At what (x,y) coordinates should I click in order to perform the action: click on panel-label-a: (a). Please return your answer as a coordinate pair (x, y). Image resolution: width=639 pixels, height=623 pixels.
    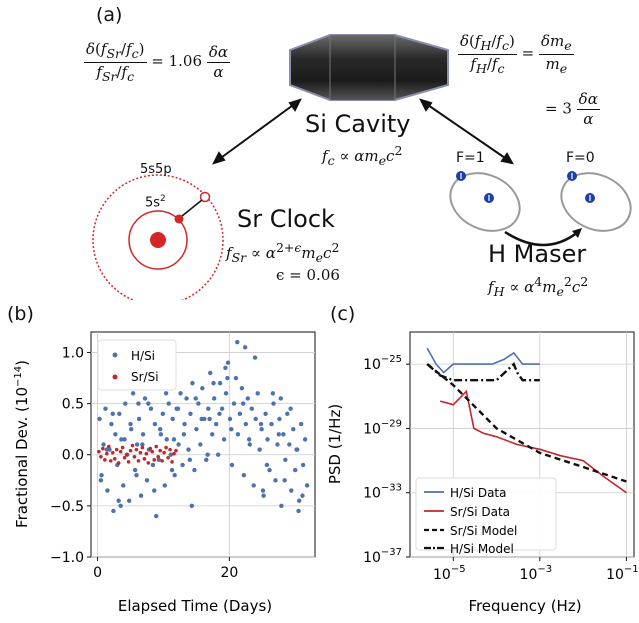
    Looking at the image, I should click on (109, 15).